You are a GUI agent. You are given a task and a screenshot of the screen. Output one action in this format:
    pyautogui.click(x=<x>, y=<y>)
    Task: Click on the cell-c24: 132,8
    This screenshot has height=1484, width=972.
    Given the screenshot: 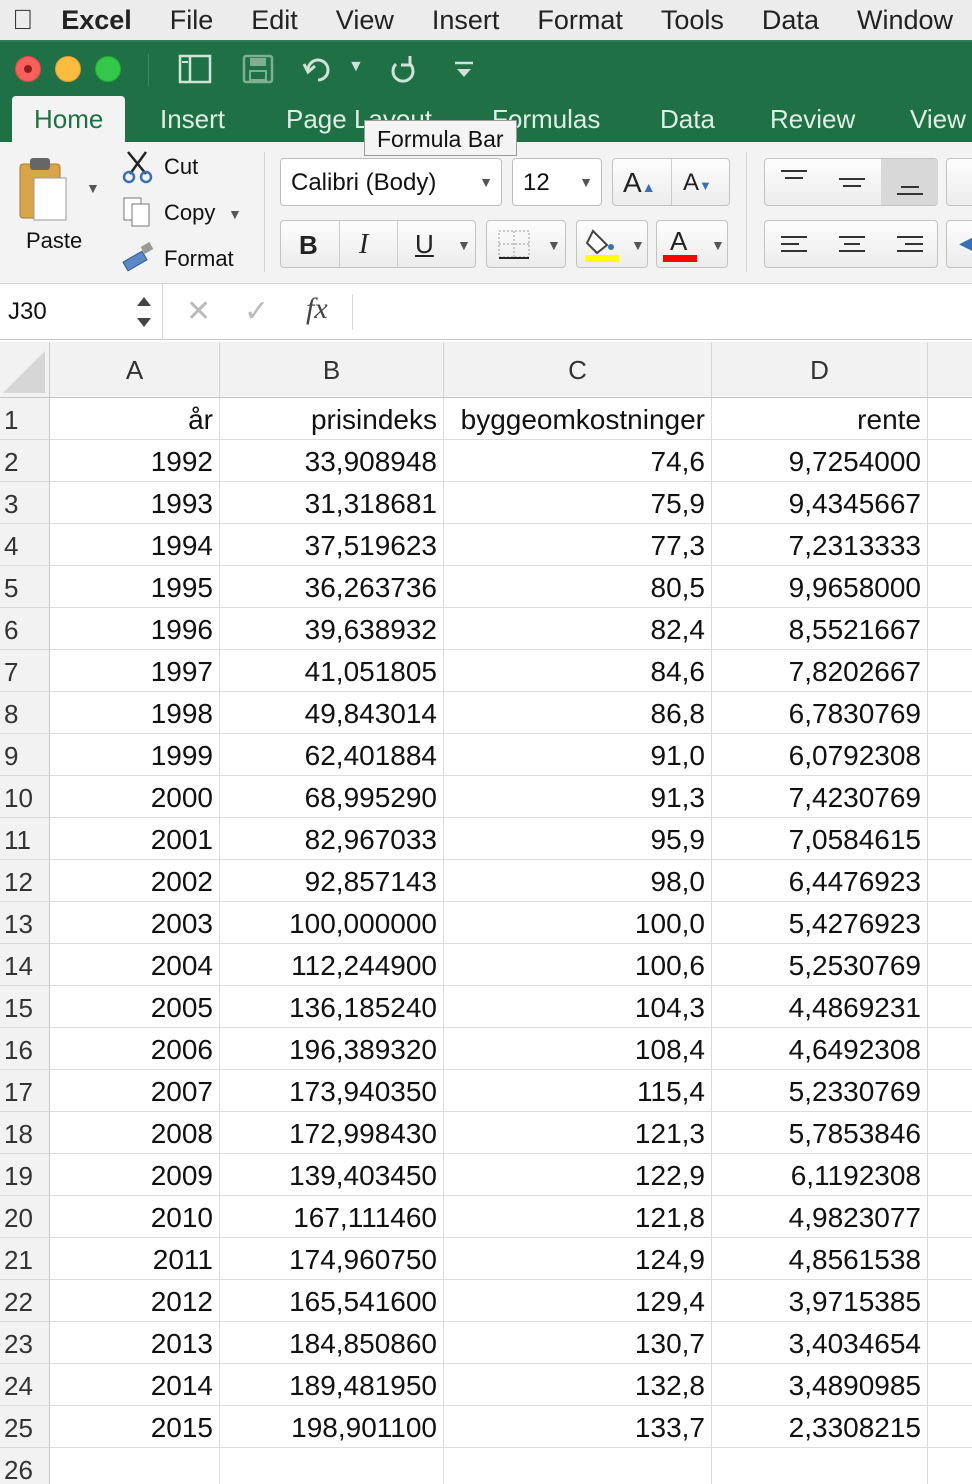 What is the action you would take?
    pyautogui.click(x=578, y=1385)
    